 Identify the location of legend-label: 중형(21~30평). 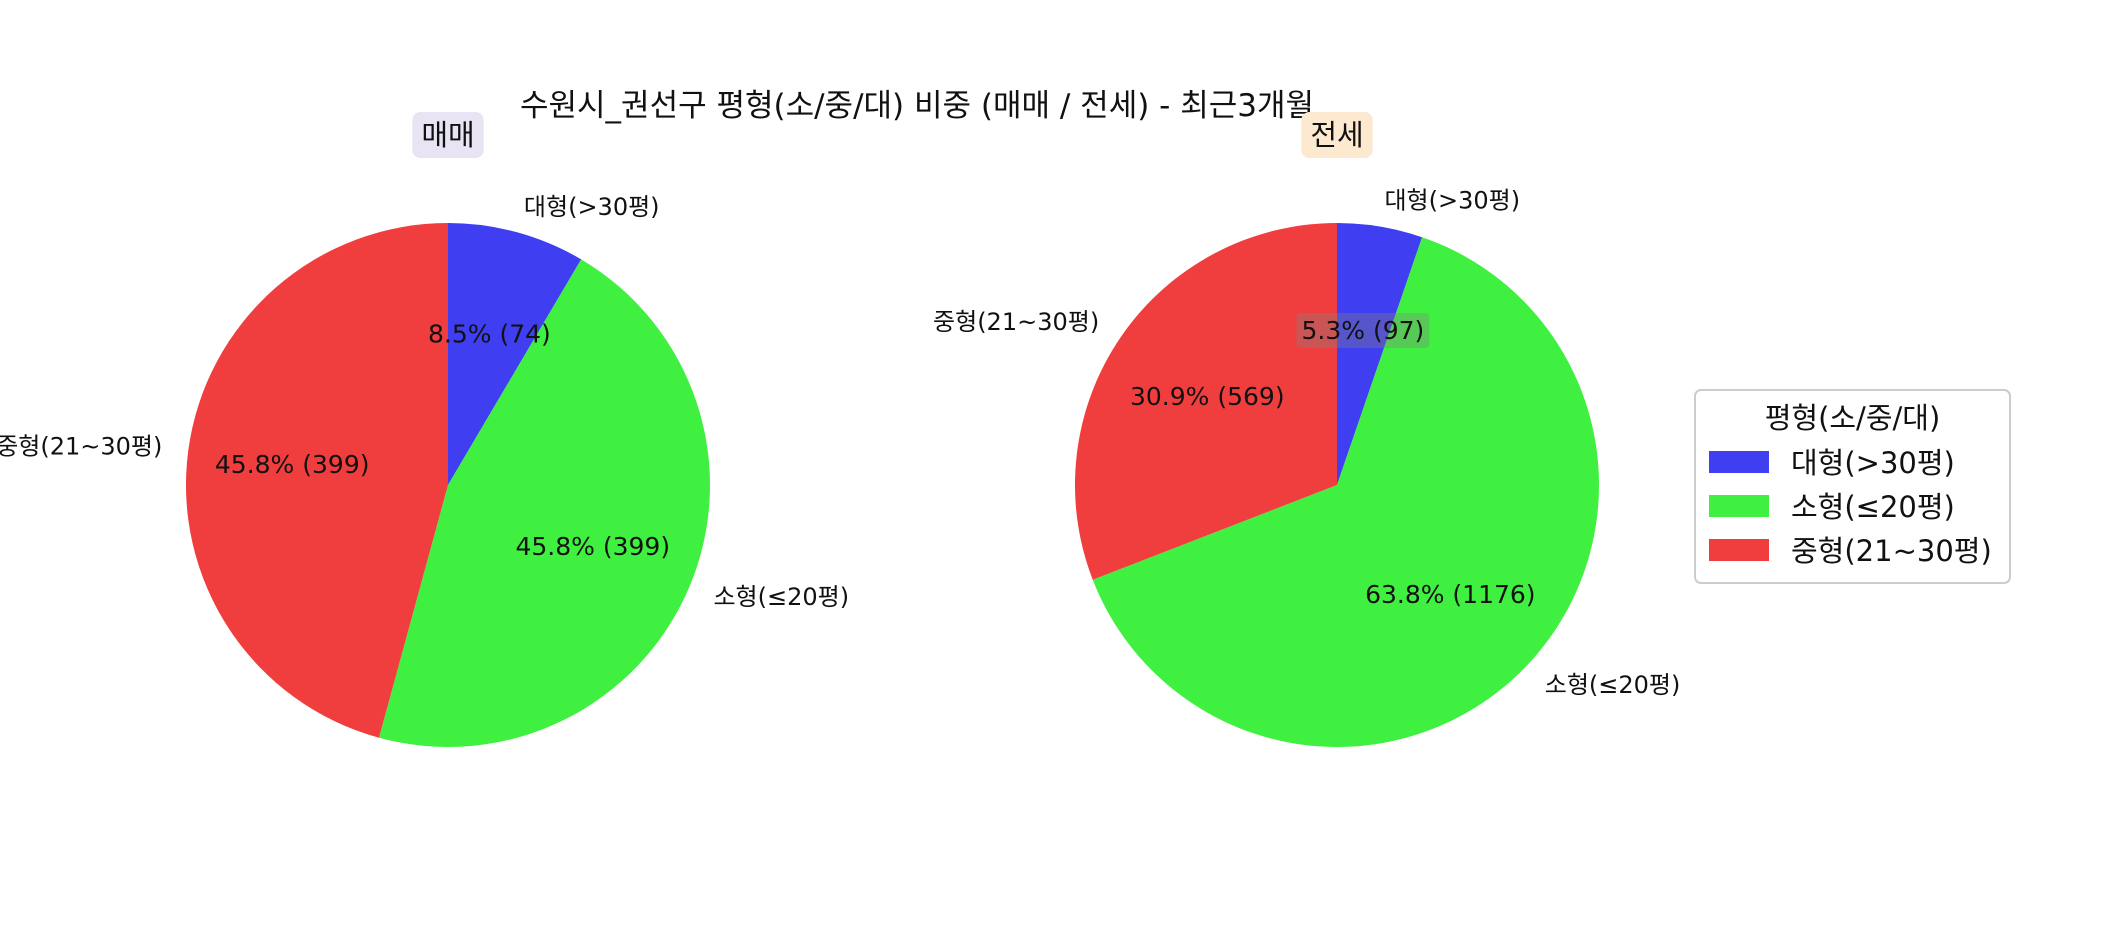
(1891, 551).